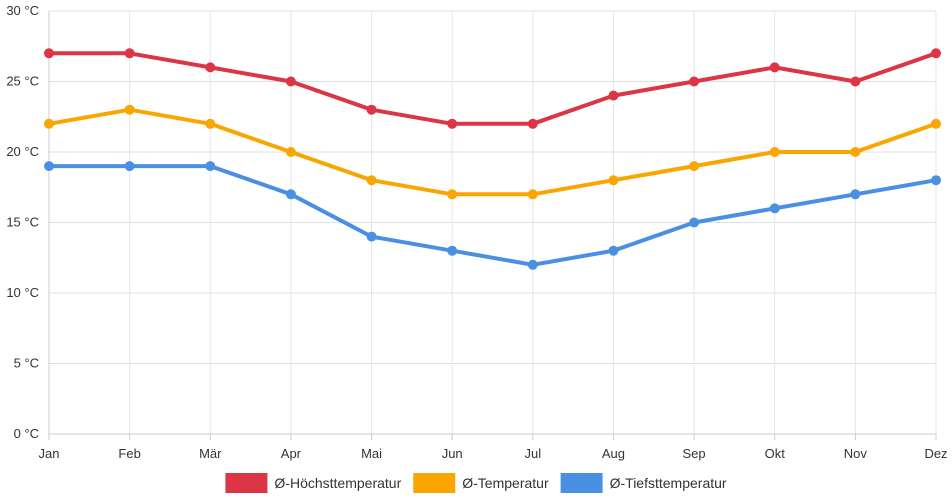  What do you see at coordinates (129, 453) in the screenshot?
I see `x-tick-label: Feb` at bounding box center [129, 453].